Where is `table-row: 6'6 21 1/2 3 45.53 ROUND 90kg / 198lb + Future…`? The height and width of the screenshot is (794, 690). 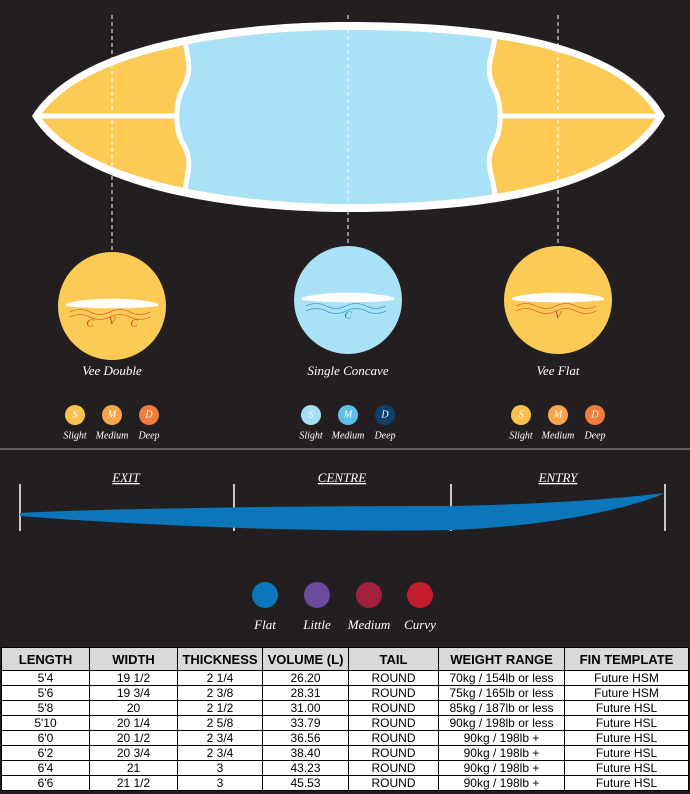 table-row: 6'6 21 1/2 3 45.53 ROUND 90kg / 198lb + Future… is located at coordinates (345, 783).